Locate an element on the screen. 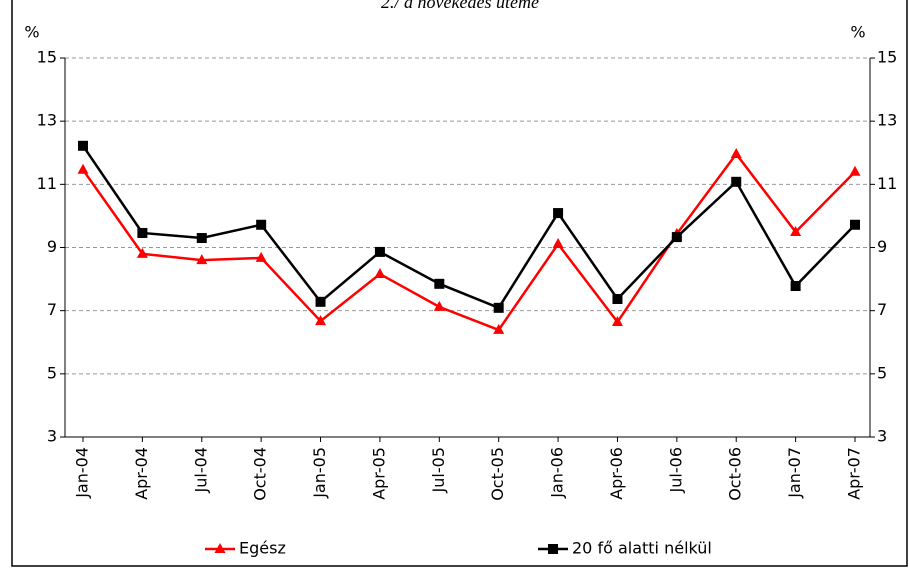 The height and width of the screenshot is (568, 909). y-tick-label: 3 is located at coordinates (52, 436).